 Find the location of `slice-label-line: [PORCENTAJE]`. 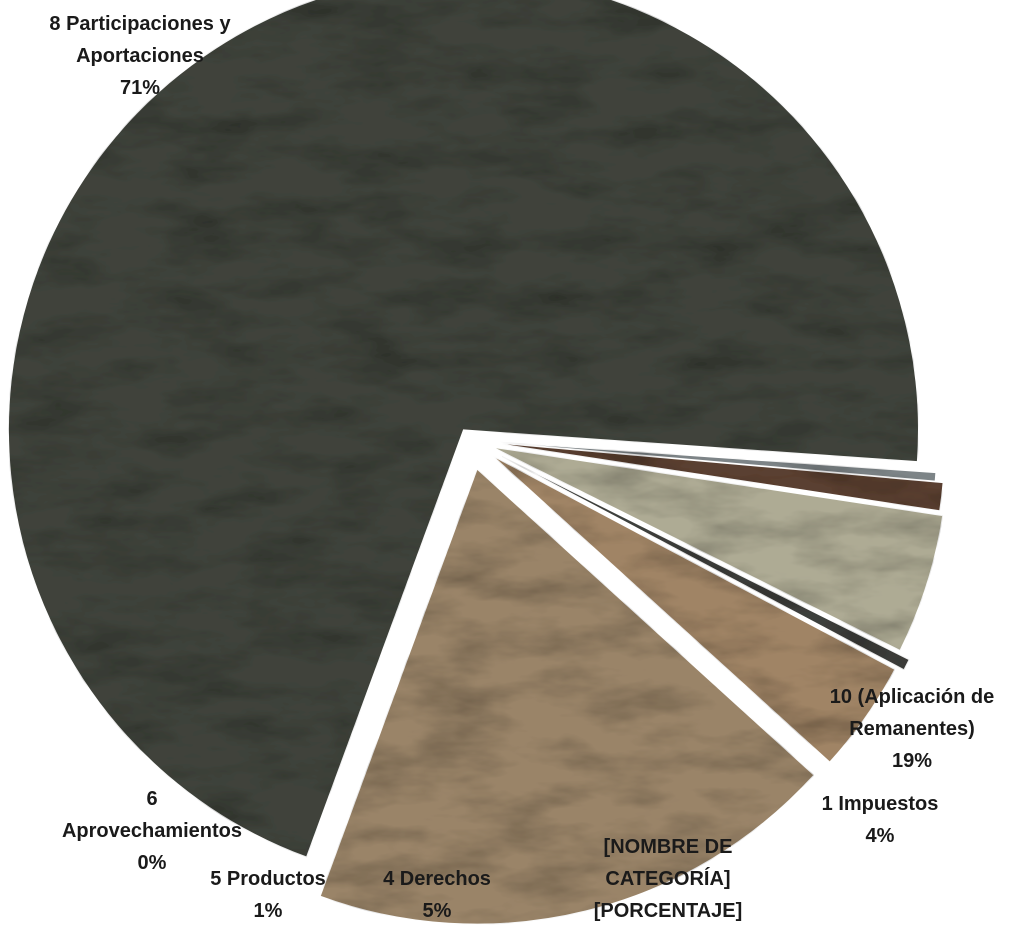

slice-label-line: [PORCENTAJE] is located at coordinates (668, 911).